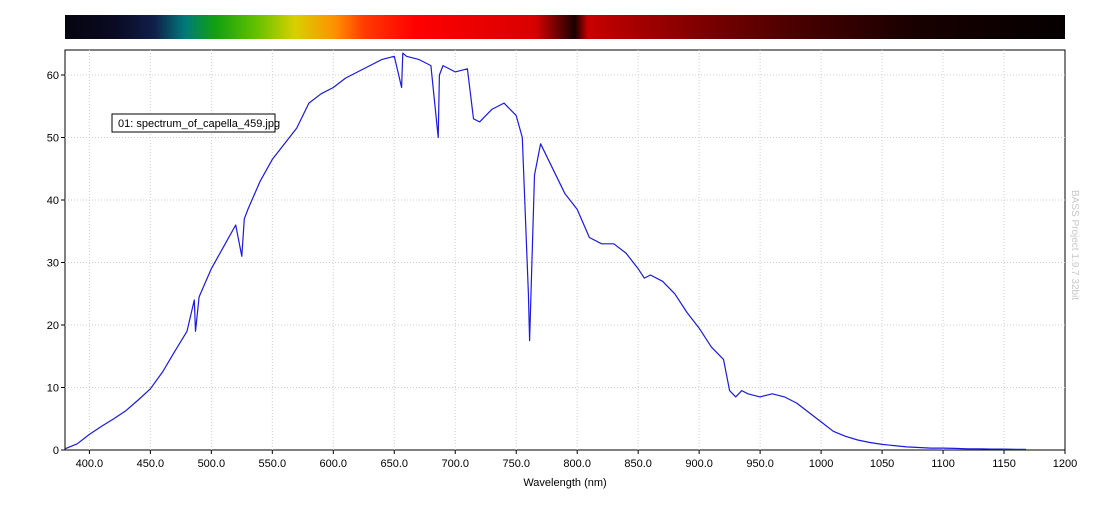  Describe the element at coordinates (53, 326) in the screenshot. I see `y-tick-label: 20` at that location.